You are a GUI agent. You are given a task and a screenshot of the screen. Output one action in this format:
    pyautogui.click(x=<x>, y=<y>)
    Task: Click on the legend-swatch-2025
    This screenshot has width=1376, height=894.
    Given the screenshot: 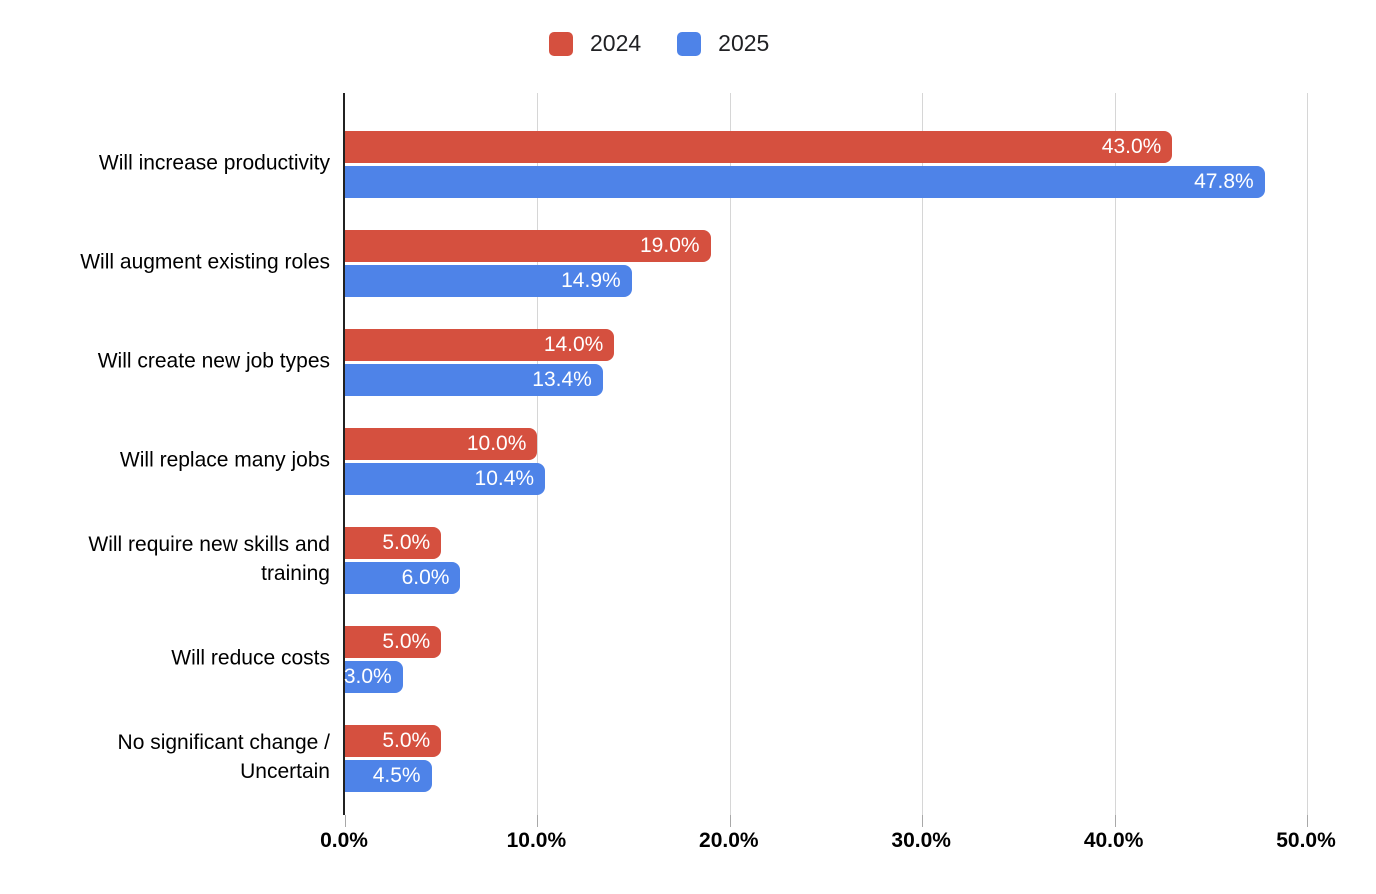 What is the action you would take?
    pyautogui.click(x=689, y=43)
    